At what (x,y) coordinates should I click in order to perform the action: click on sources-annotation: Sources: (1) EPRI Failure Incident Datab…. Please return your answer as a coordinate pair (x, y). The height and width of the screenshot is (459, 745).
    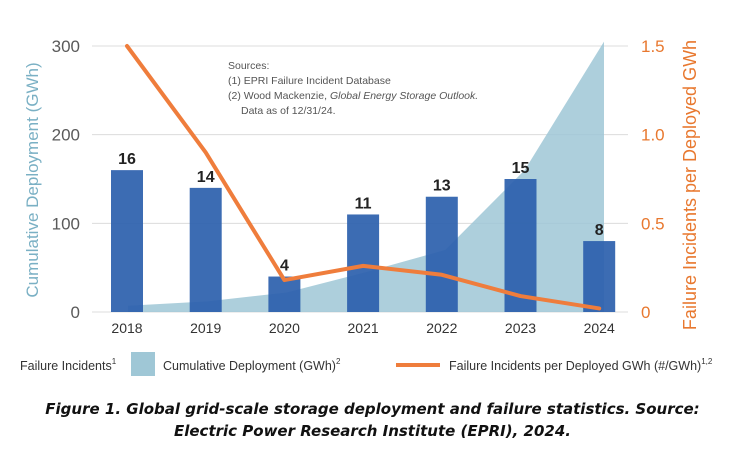
    Looking at the image, I should click on (353, 88).